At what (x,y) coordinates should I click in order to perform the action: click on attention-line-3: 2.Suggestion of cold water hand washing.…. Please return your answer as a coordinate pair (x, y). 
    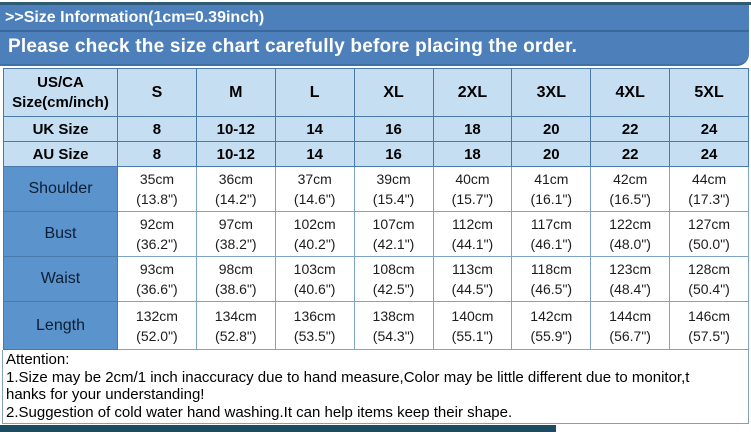
    Looking at the image, I should click on (259, 412).